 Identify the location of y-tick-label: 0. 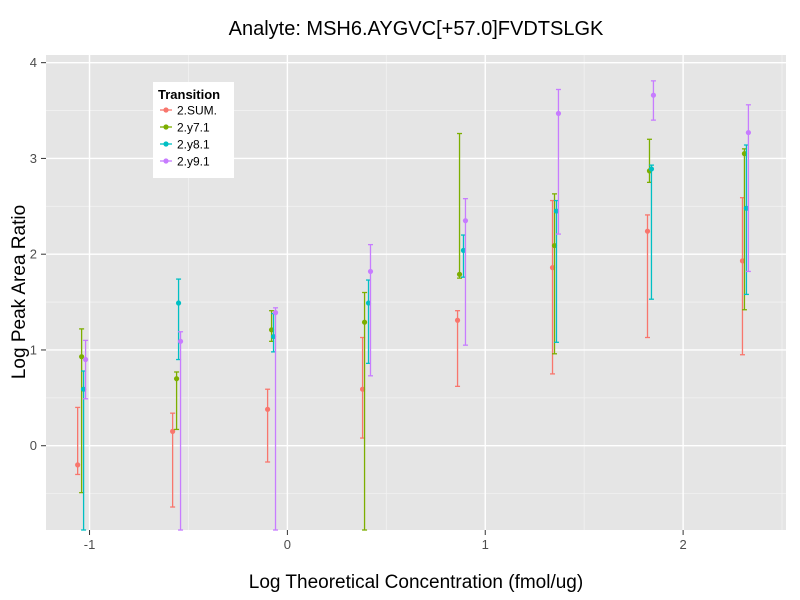
(33, 445).